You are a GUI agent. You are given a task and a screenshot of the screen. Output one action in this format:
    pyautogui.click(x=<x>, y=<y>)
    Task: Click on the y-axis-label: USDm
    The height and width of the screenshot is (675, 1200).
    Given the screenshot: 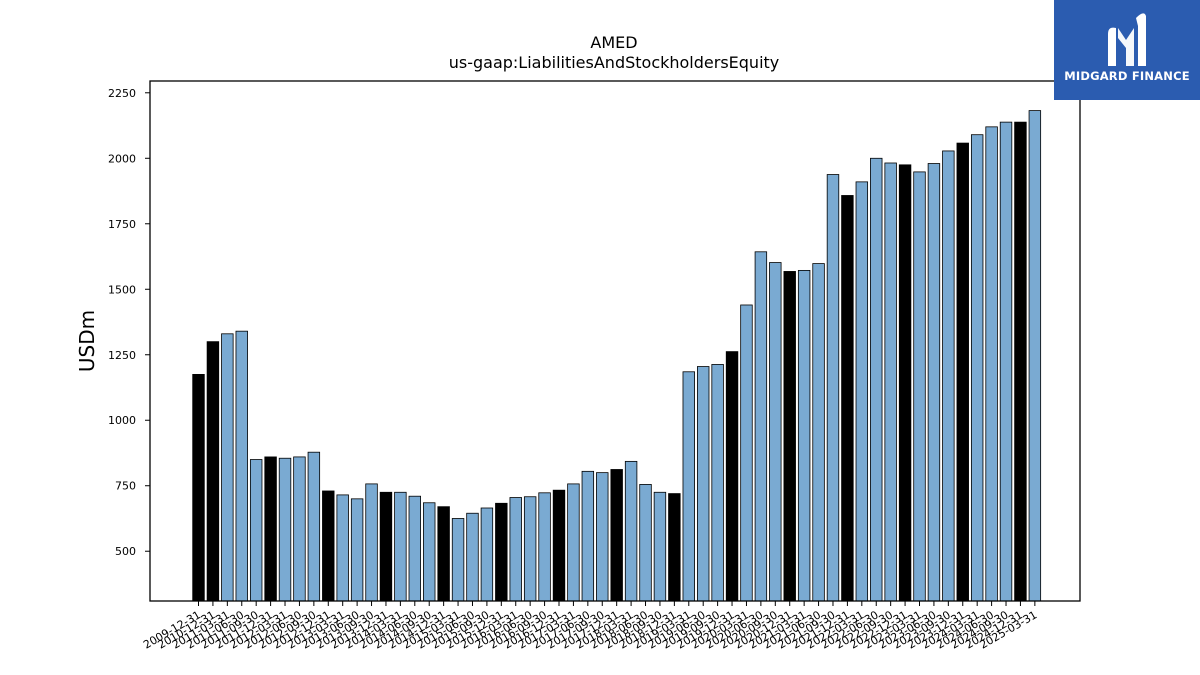 What is the action you would take?
    pyautogui.click(x=87, y=341)
    